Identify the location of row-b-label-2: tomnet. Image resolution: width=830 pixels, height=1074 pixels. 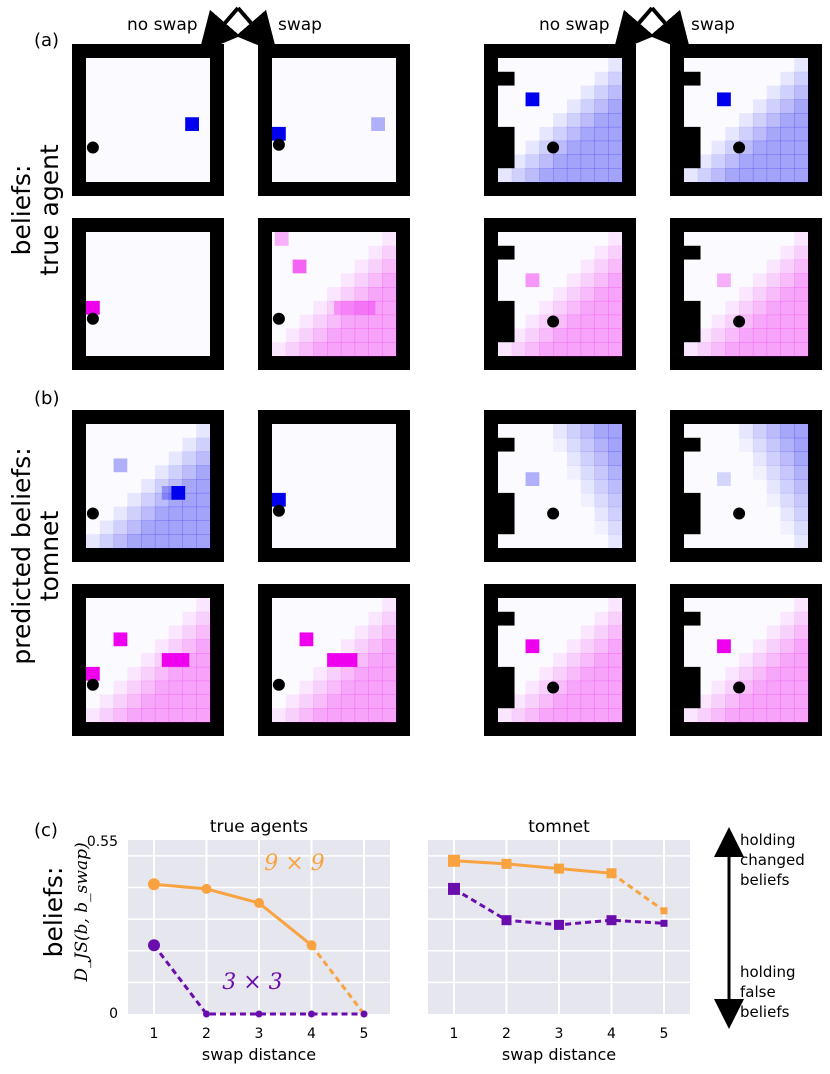
(49, 556).